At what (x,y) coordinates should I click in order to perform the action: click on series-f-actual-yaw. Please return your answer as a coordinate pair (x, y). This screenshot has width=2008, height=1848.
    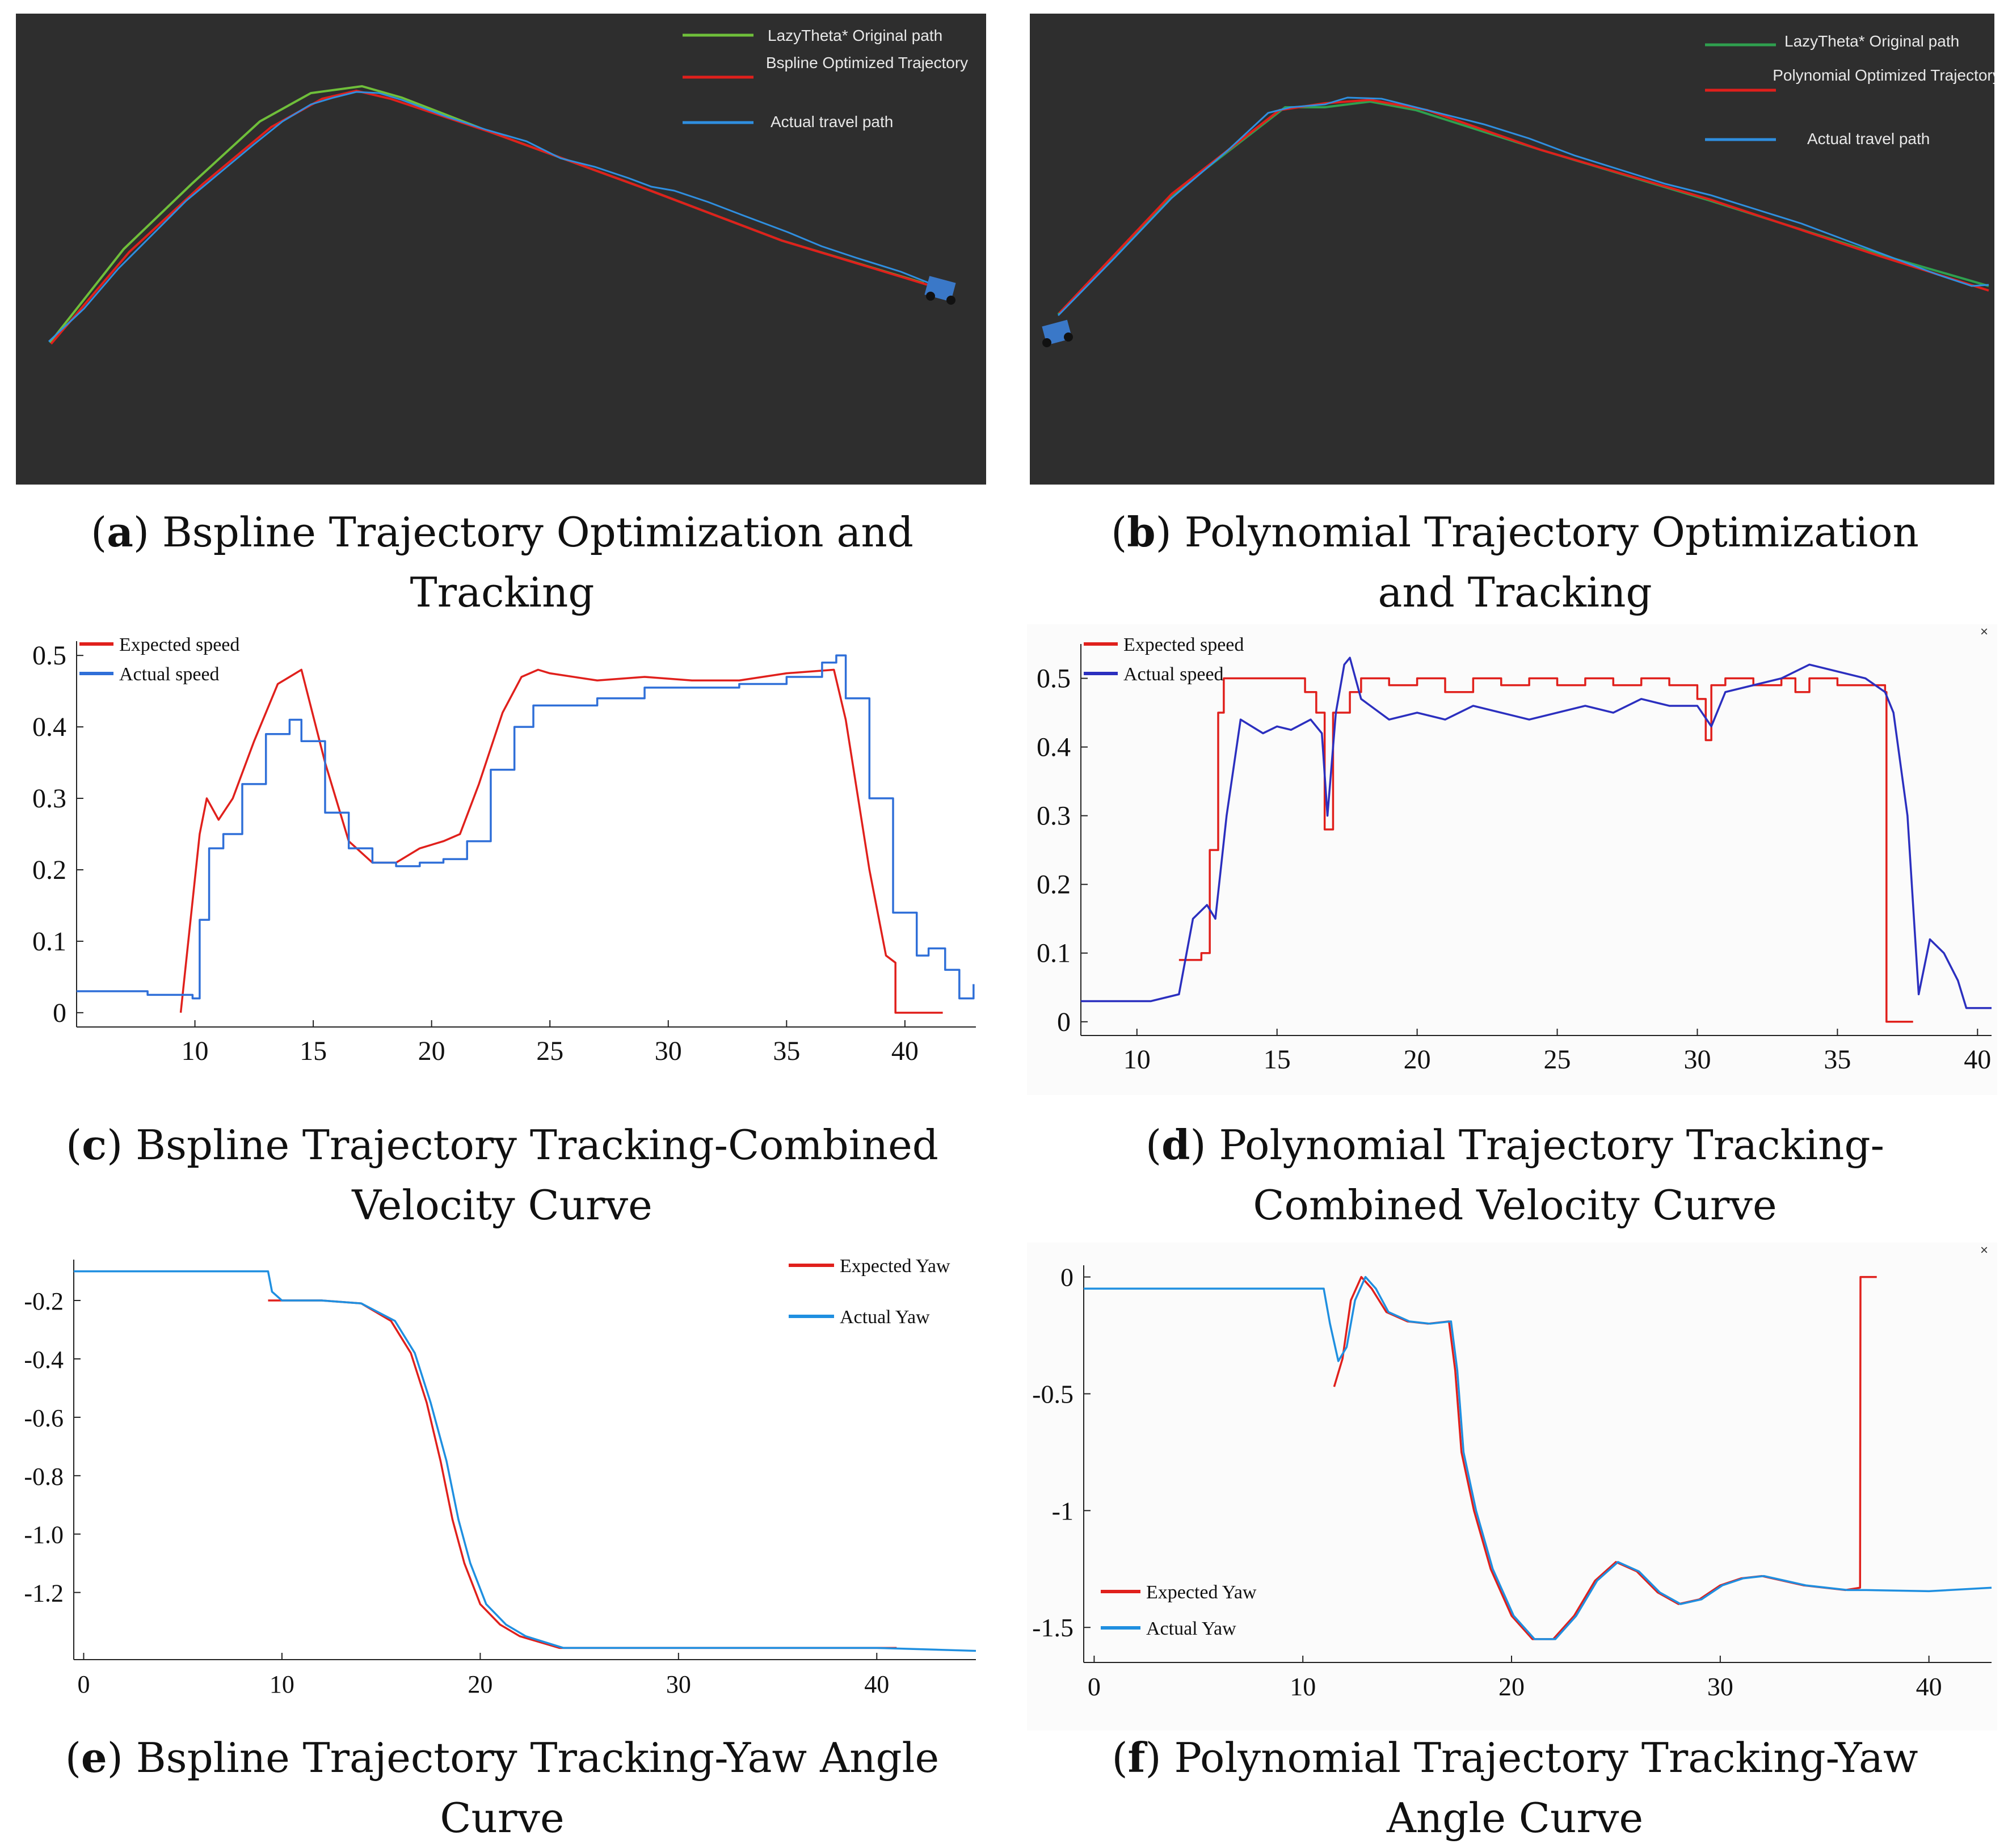
    Looking at the image, I should click on (1538, 1458).